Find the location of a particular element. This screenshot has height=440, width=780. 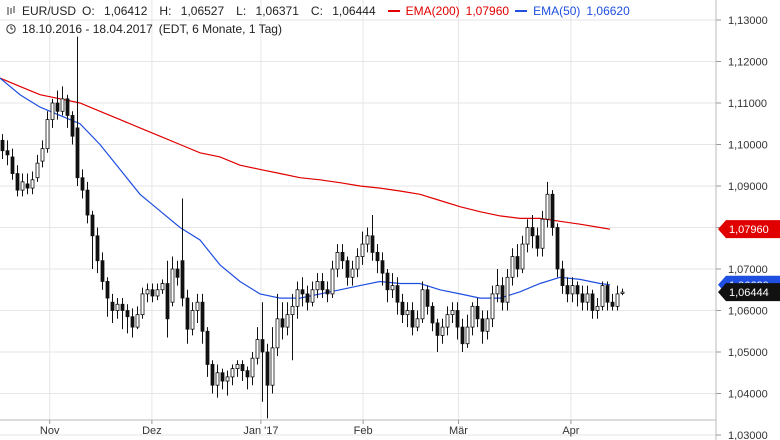

y-tick-label: 1,03000 is located at coordinates (748, 435).